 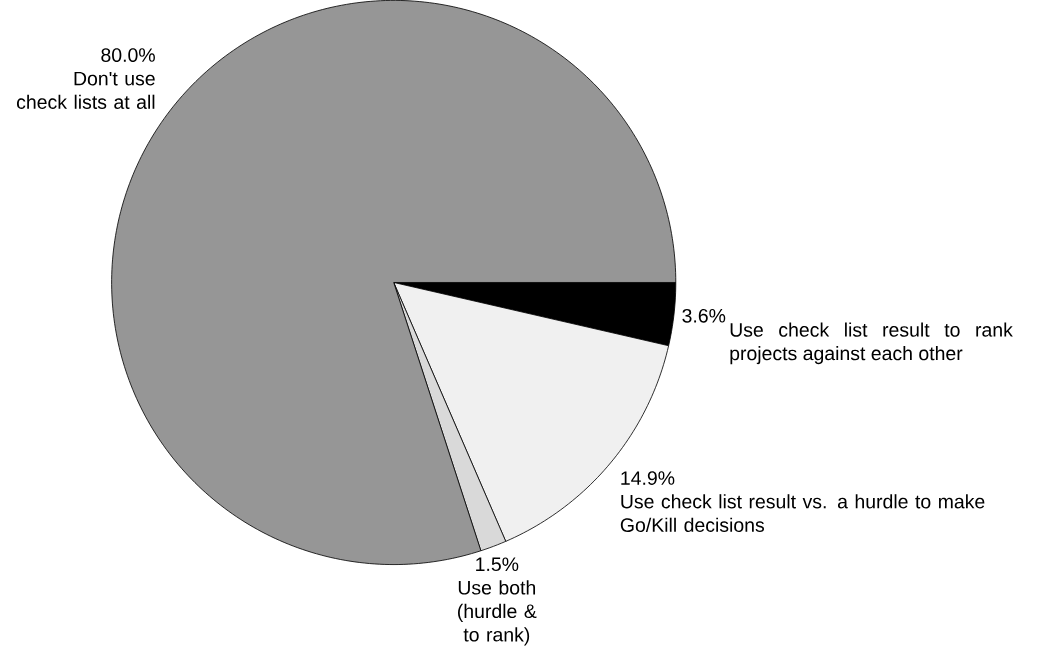 I want to click on data-label: 3.6%, so click(x=704, y=315).